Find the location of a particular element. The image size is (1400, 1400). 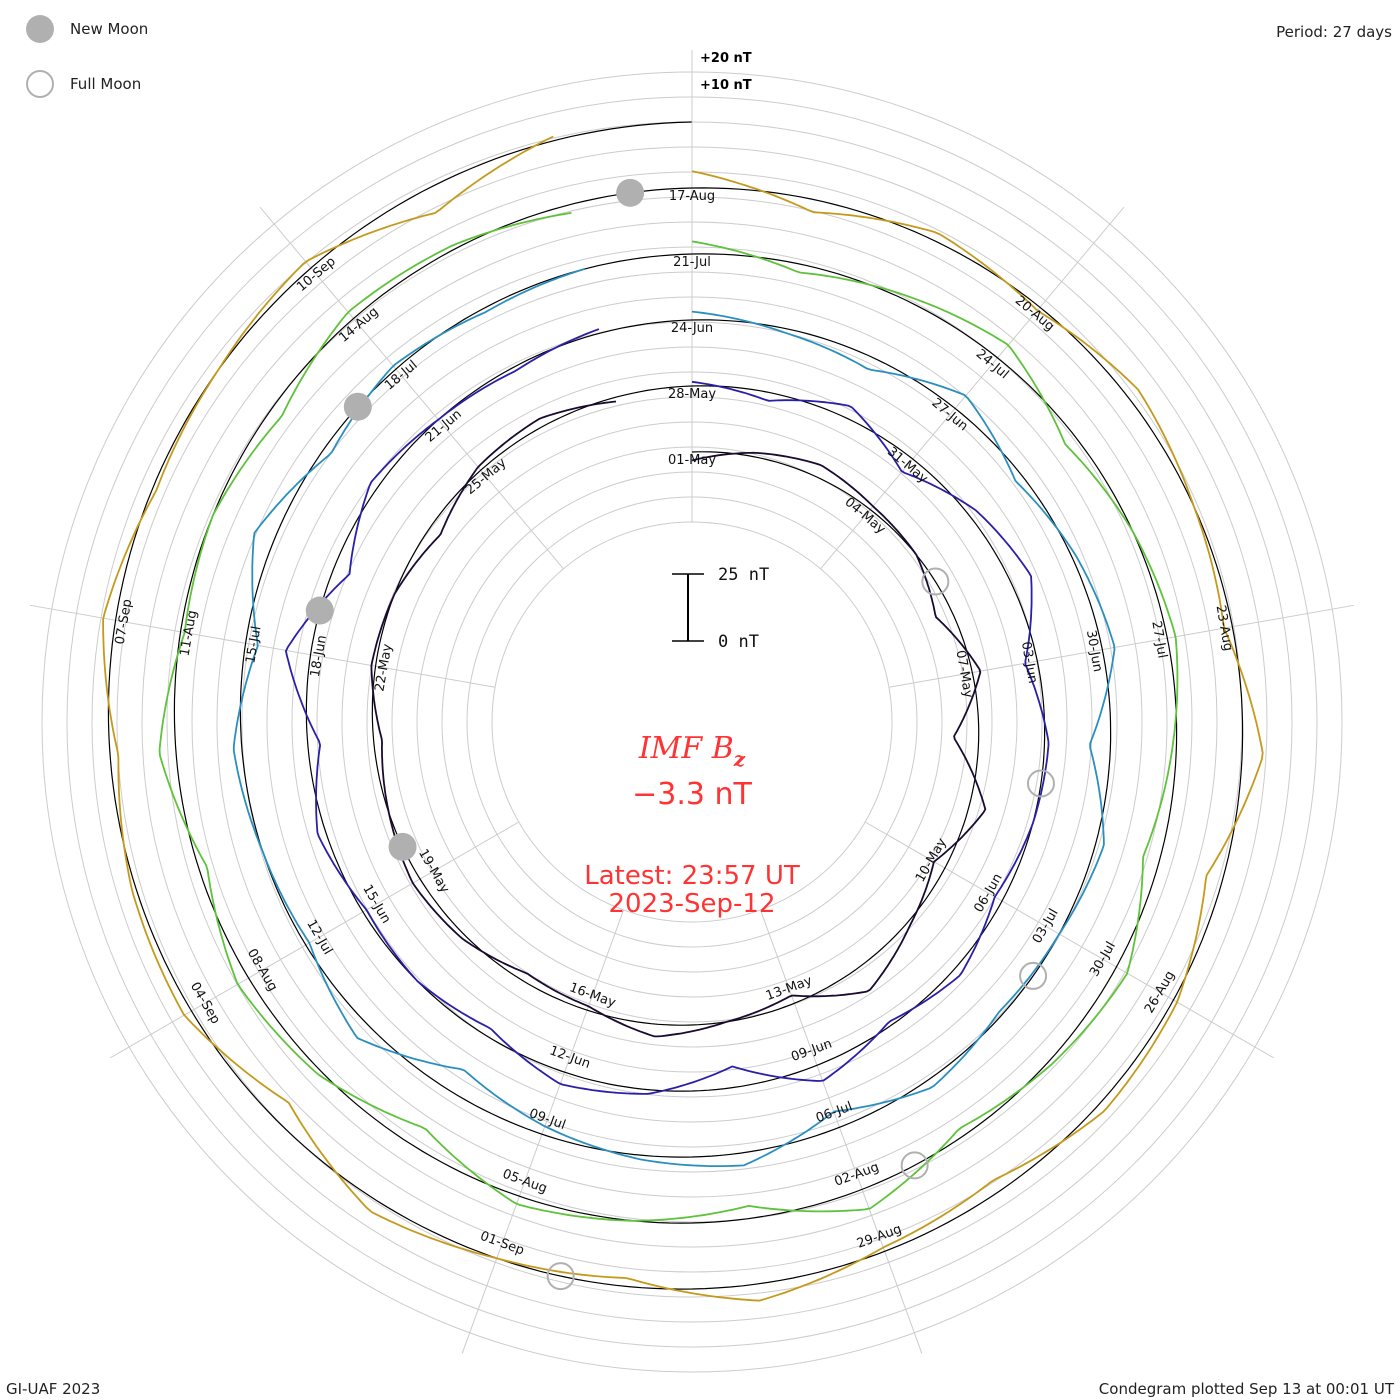

date-label: 15-Jul is located at coordinates (253, 645).